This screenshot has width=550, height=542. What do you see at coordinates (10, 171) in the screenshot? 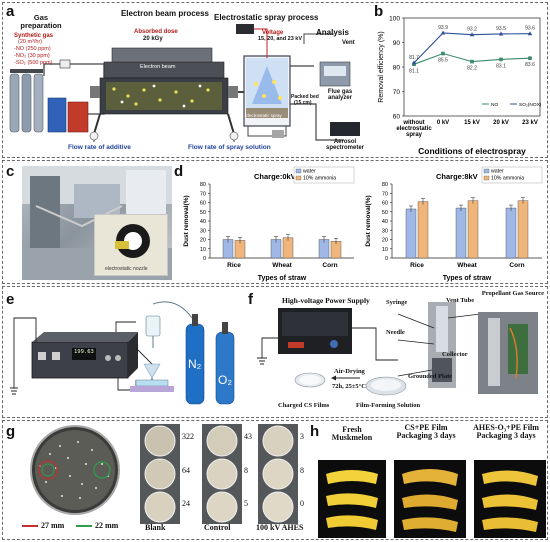
I see `panel-label-c: c` at bounding box center [10, 171].